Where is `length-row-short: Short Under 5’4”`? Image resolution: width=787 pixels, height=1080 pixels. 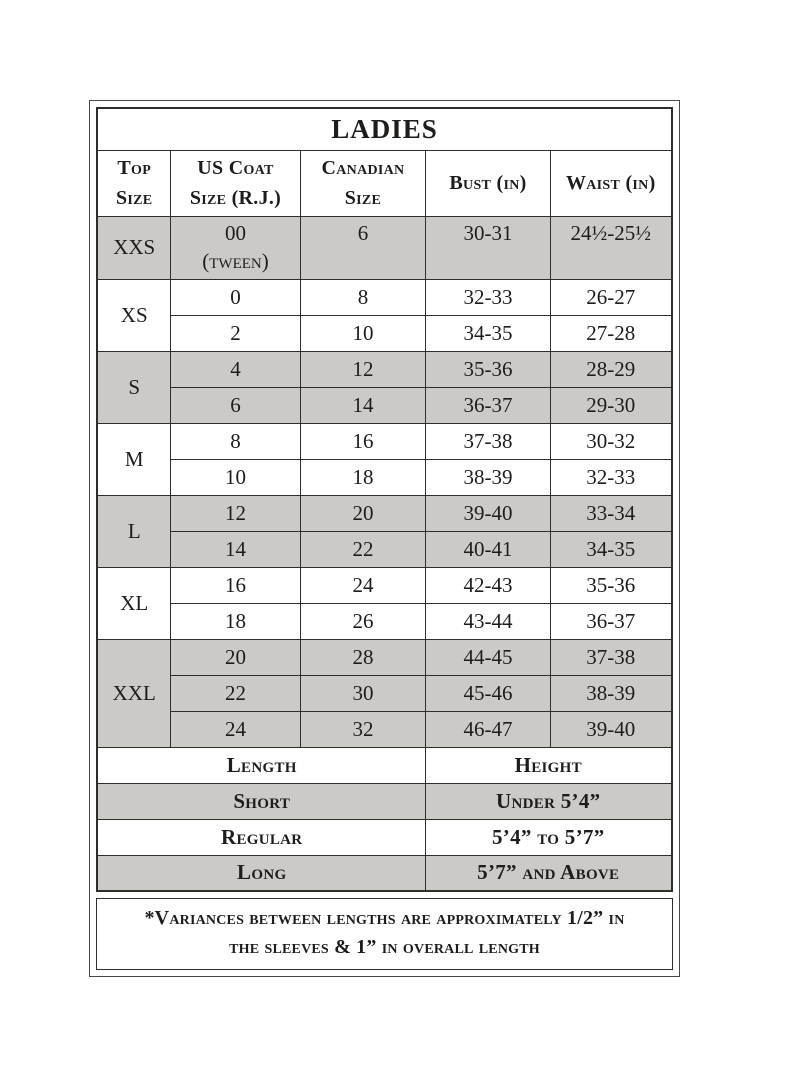
length-row-short: Short Under 5’4” is located at coordinates (384, 801).